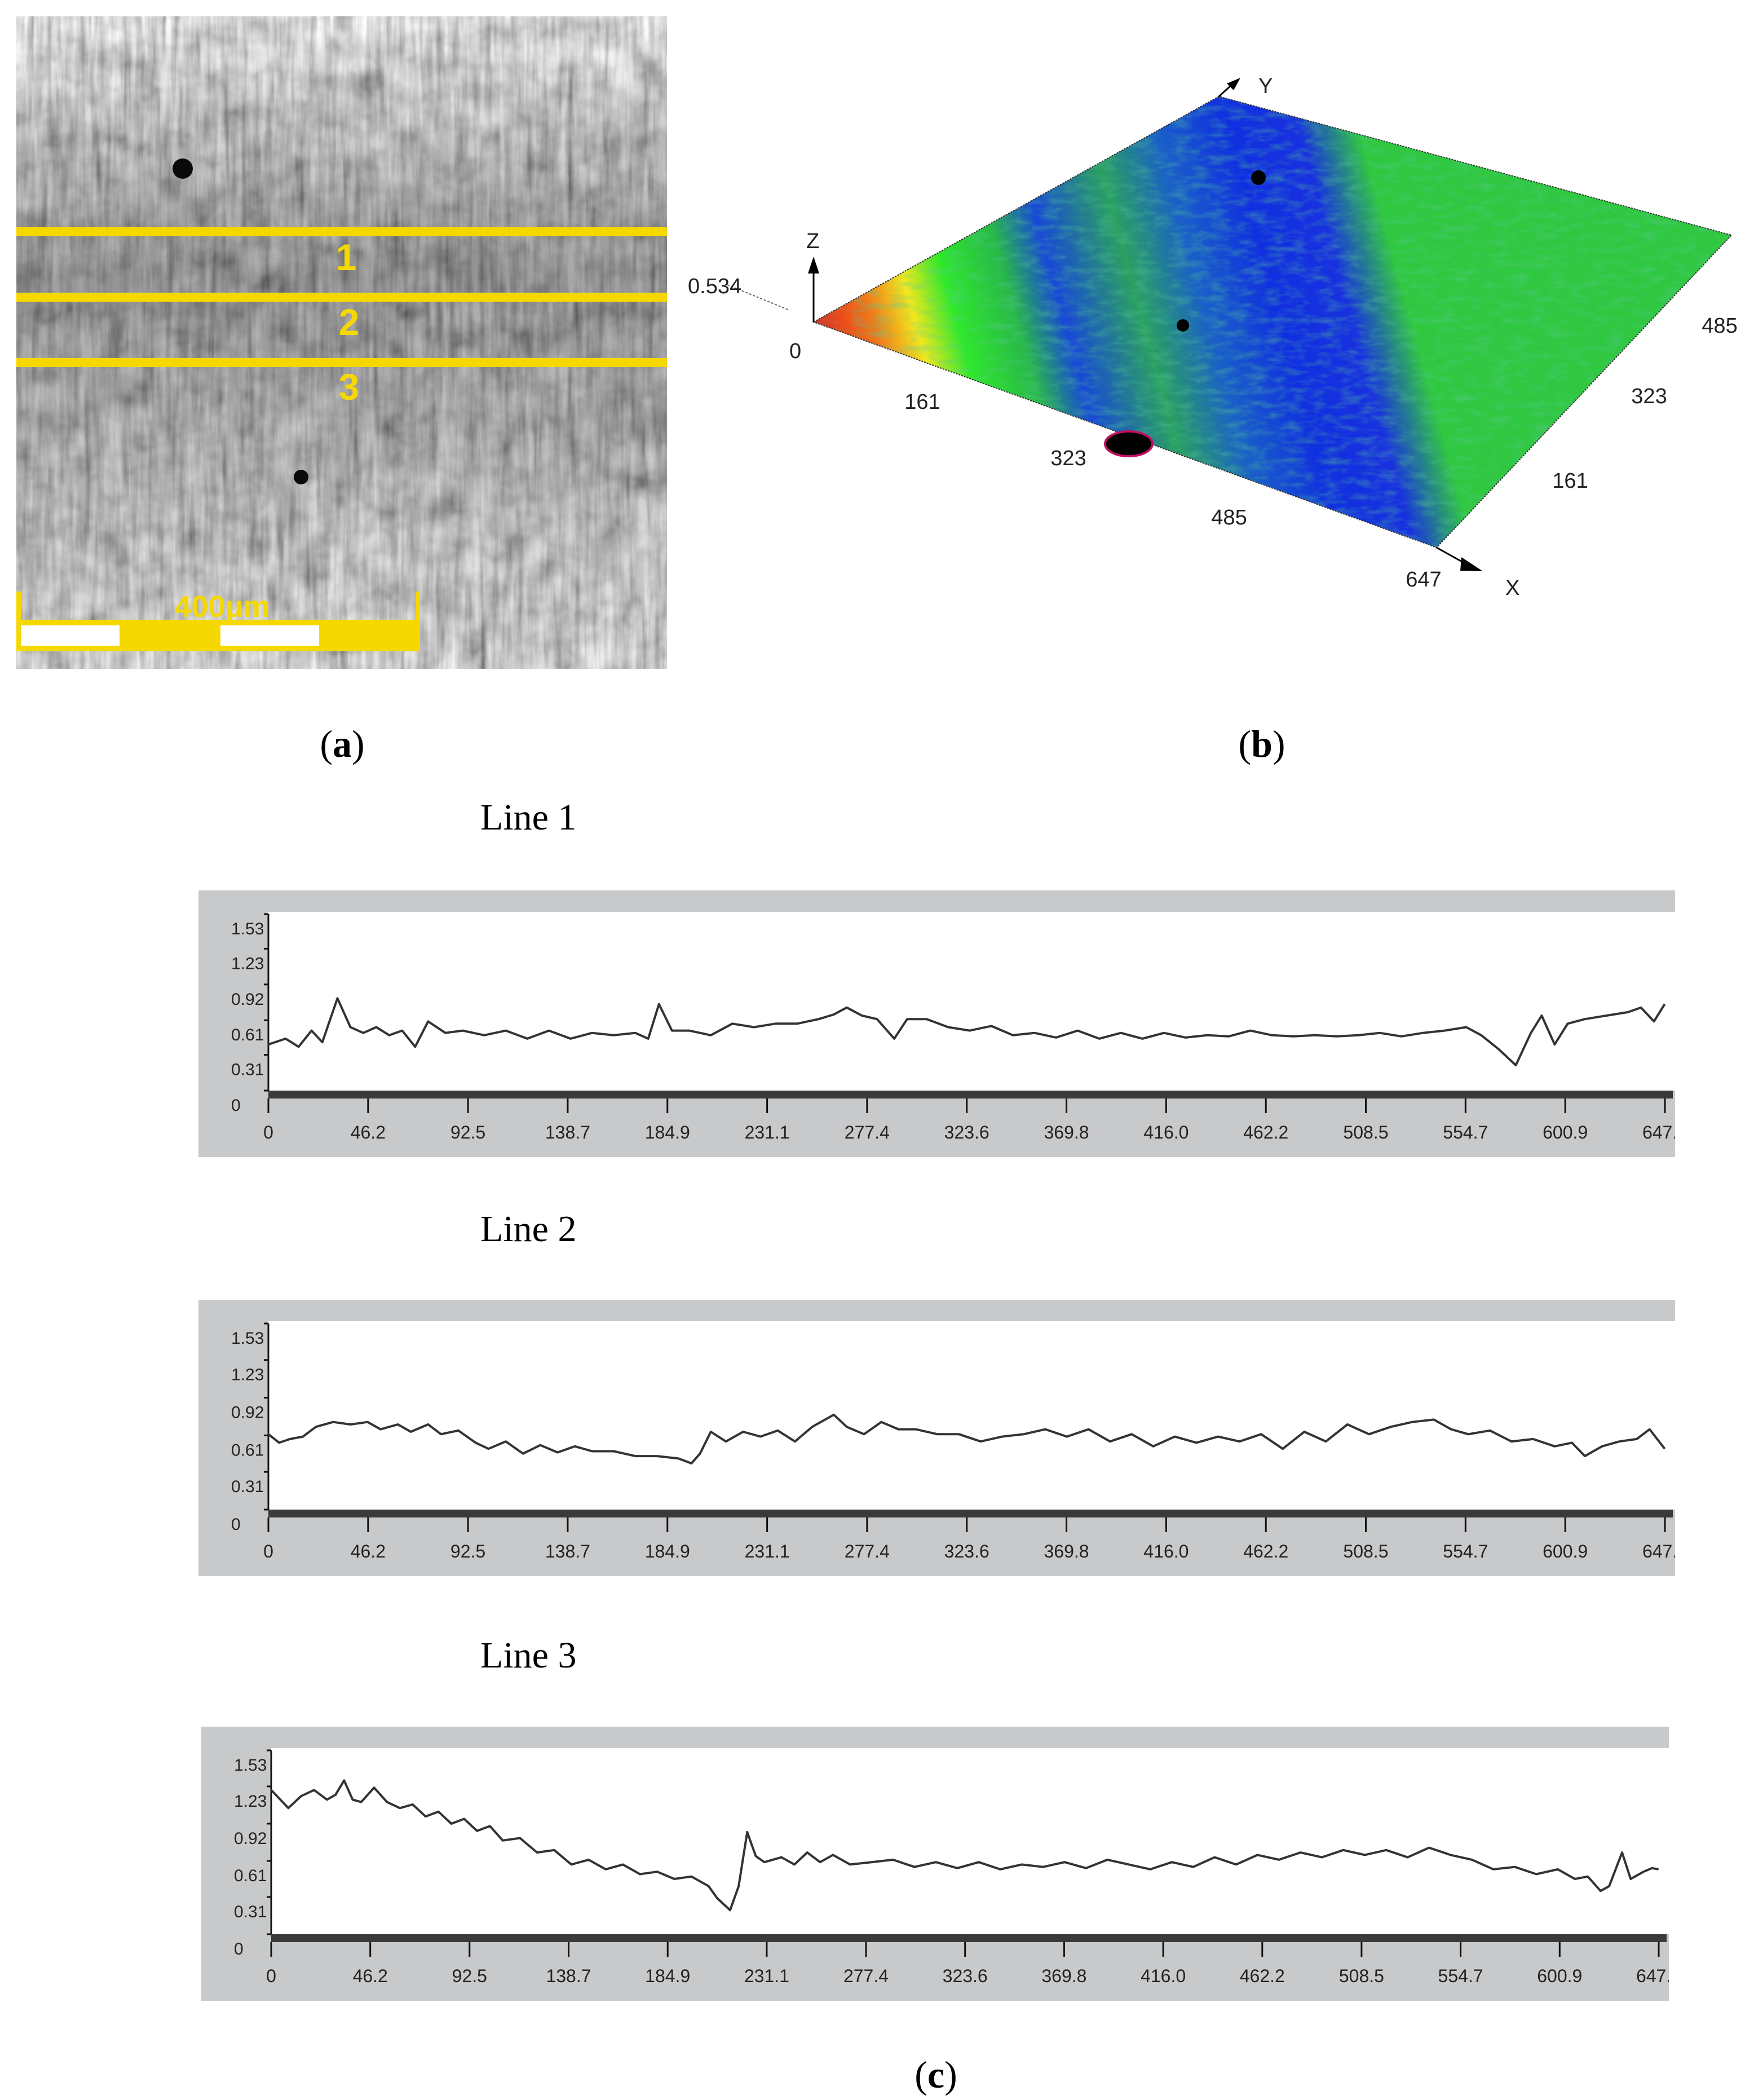  Describe the element at coordinates (758, 298) in the screenshot. I see `z-max-leader` at that location.